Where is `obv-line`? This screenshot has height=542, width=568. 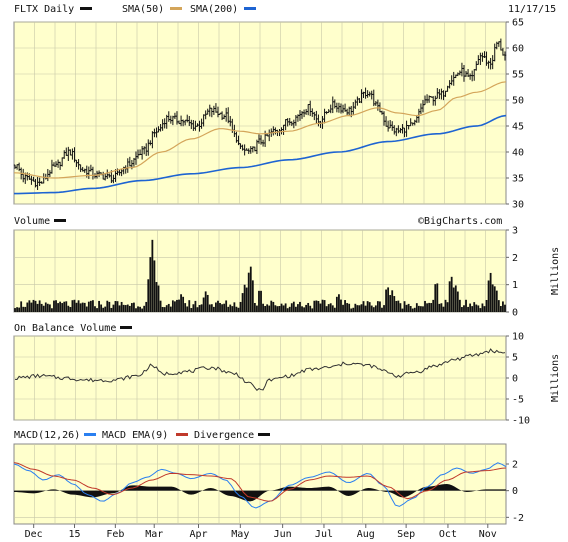
obv-line is located at coordinates (260, 369).